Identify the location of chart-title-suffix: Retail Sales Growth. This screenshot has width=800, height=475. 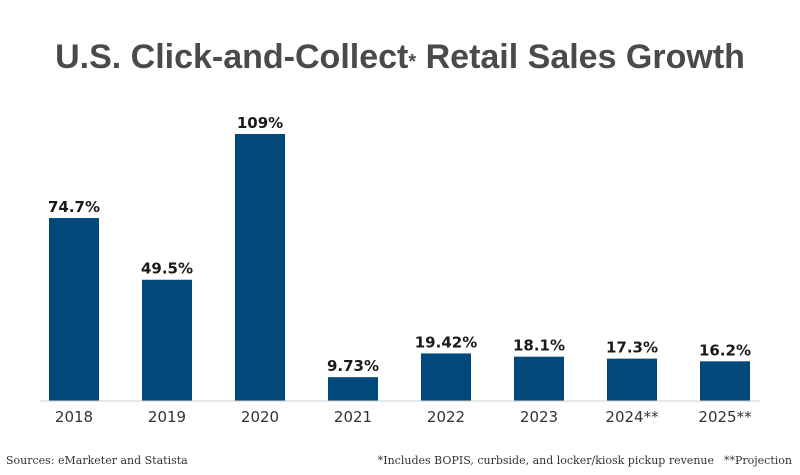
(580, 57).